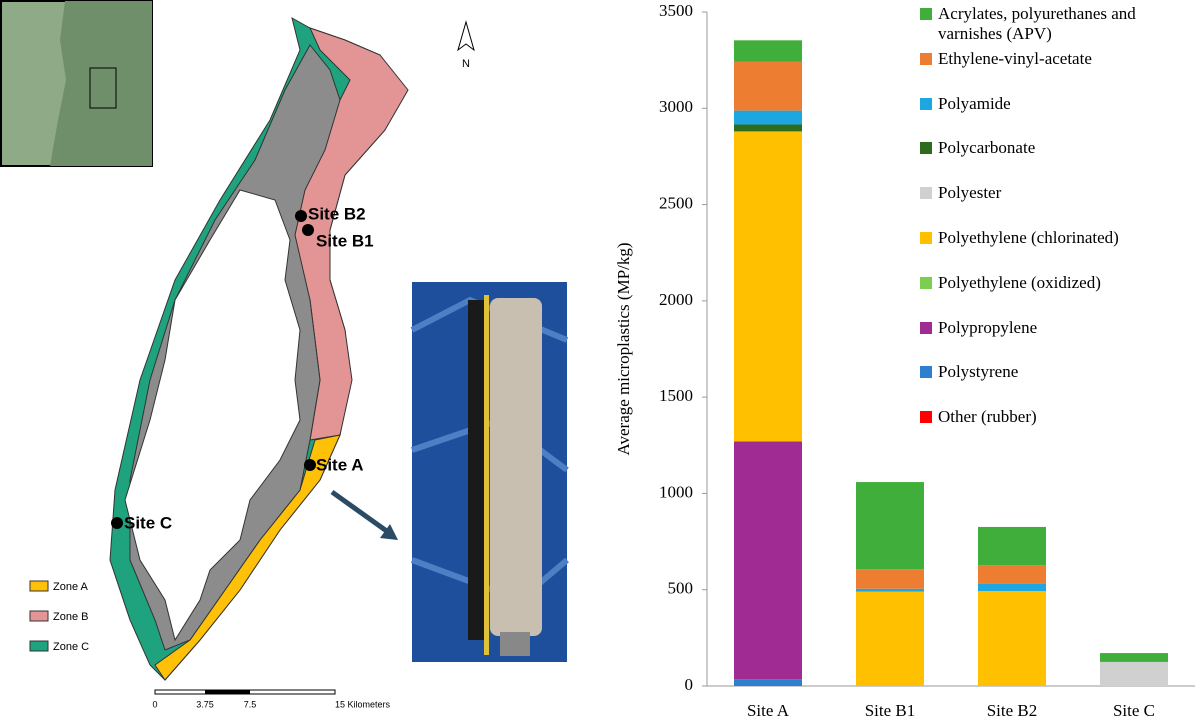  Describe the element at coordinates (1059, 372) in the screenshot. I see `legend-item: Polystyrene` at that location.